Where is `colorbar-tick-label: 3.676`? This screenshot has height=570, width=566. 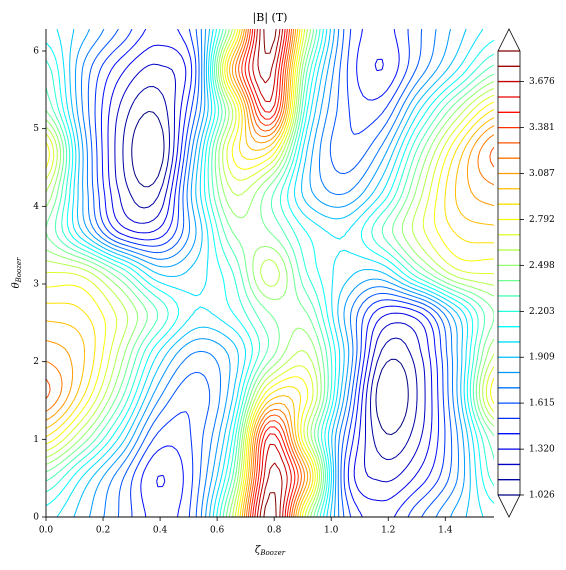 colorbar-tick-label: 3.676 is located at coordinates (542, 82).